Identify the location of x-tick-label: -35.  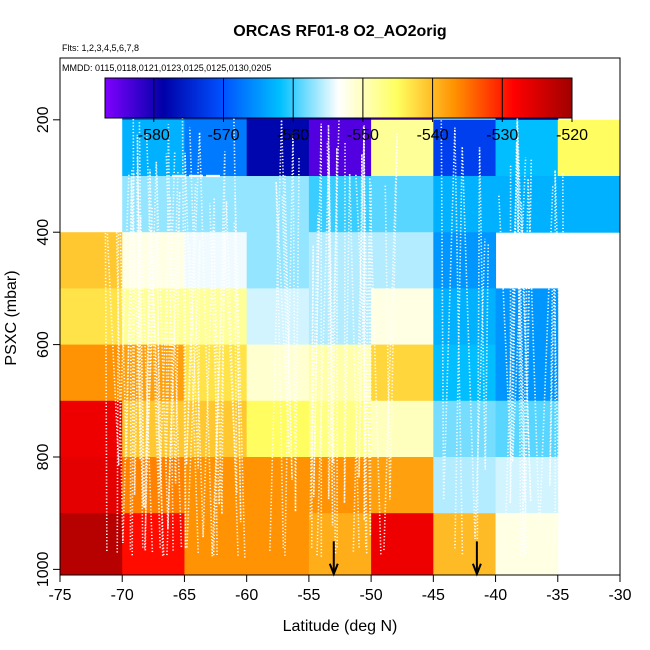
(557, 595).